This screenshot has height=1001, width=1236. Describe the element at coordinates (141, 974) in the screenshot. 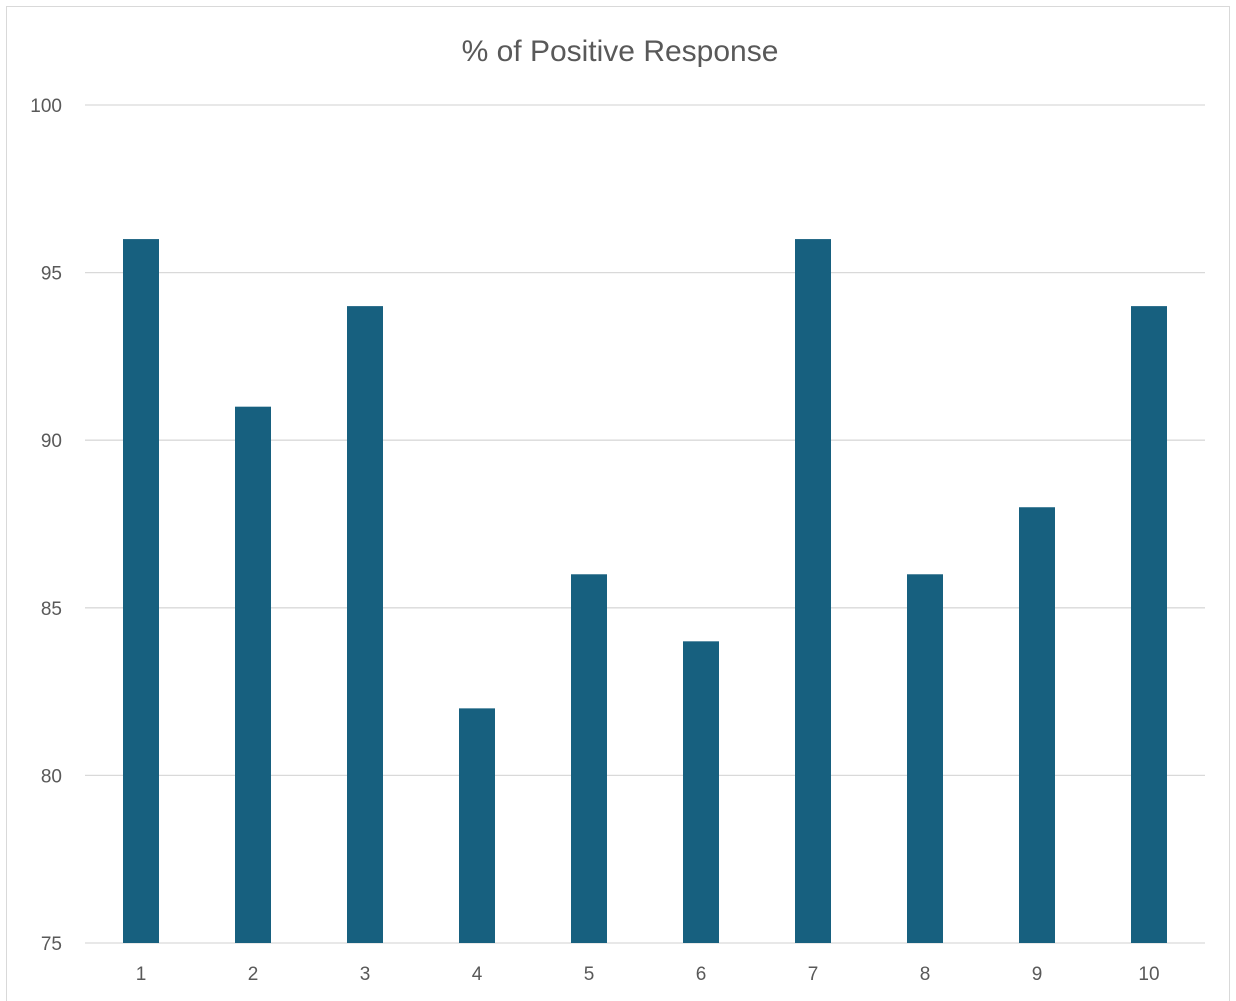

I see `x-tick-label: 1` at that location.